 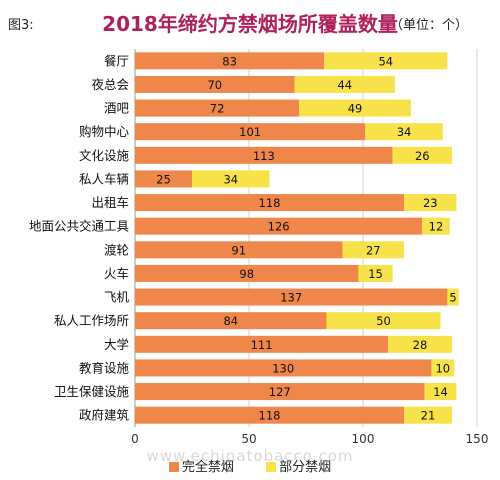 I want to click on unit-label: （单位：个）, so click(x=428, y=25).